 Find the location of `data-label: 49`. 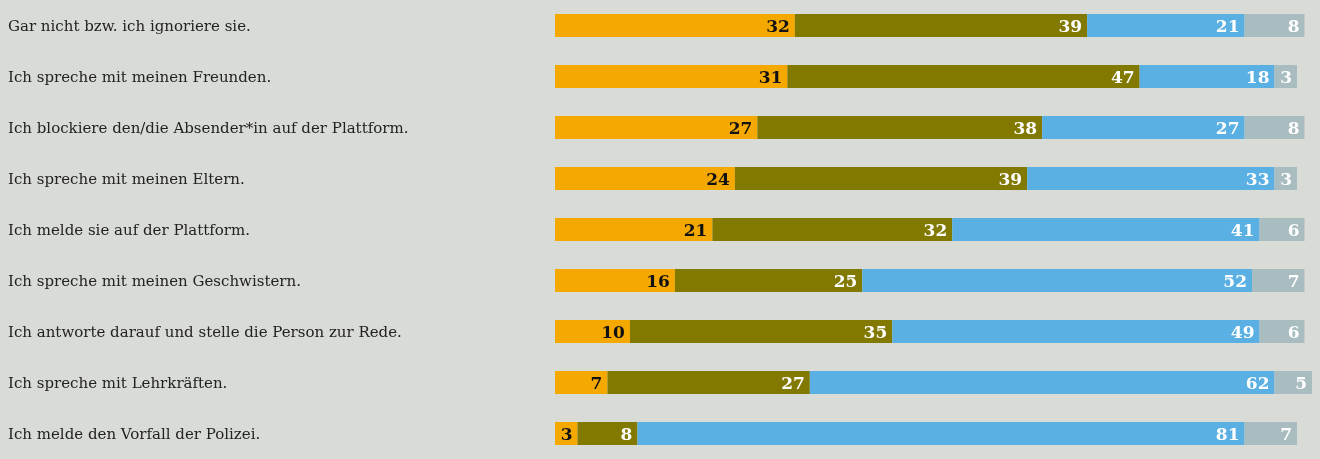

data-label: 49 is located at coordinates (1242, 331).